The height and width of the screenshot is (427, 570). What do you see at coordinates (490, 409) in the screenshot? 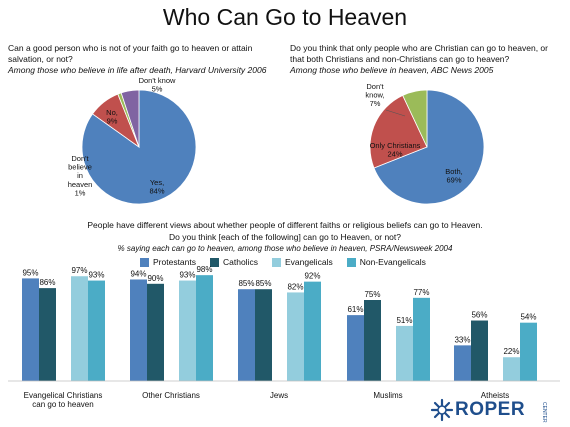
I see `roper-logo: ROPER` at bounding box center [490, 409].